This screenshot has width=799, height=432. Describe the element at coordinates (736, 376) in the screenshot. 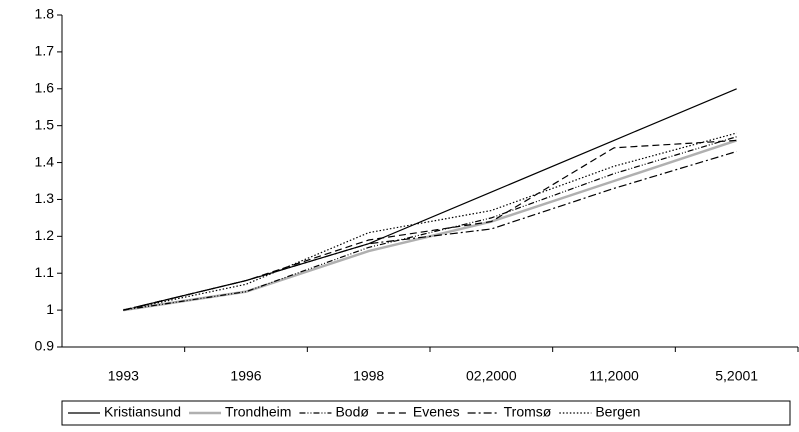

I see `x-tick-label: 5,2001` at that location.